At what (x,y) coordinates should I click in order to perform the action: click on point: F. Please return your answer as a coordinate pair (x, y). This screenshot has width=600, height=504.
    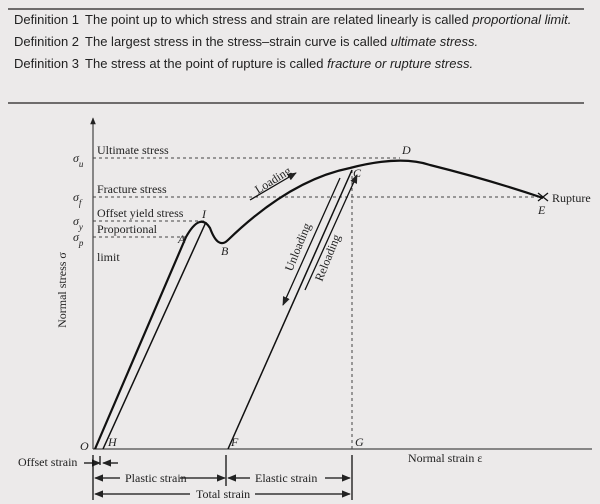
    Looking at the image, I should click on (234, 442).